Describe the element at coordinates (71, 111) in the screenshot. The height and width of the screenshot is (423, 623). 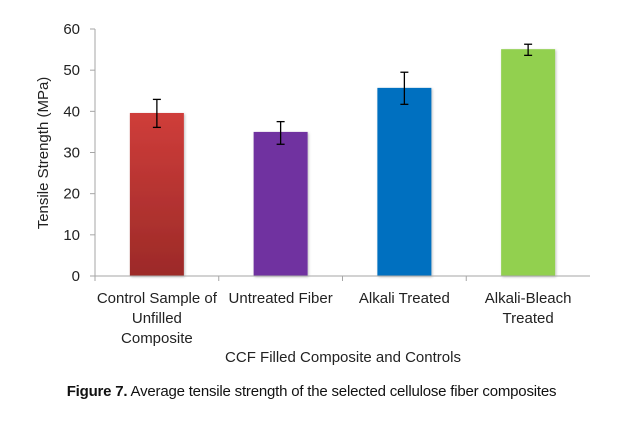
I see `y-tick-label-4: 40` at that location.